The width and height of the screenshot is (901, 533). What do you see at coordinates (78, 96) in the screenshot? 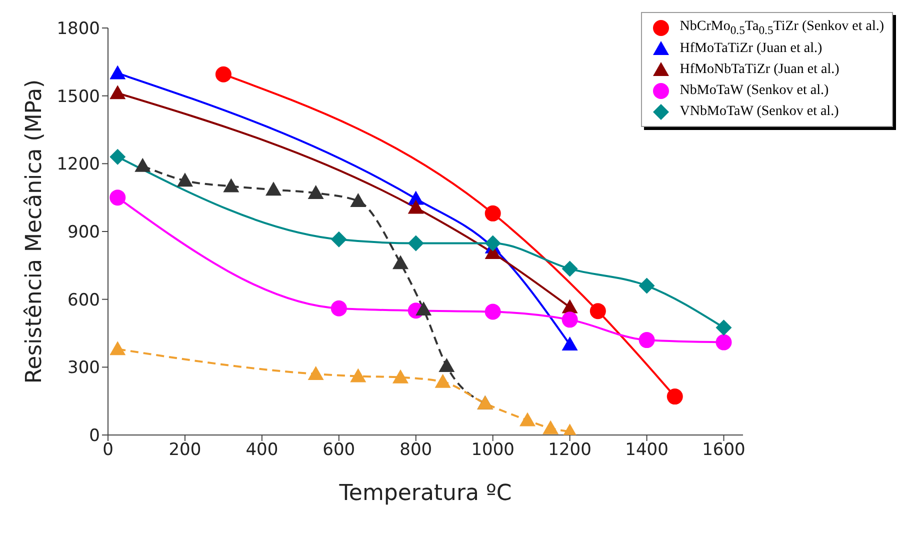
I see `y-tick-label: 1500` at bounding box center [78, 96].